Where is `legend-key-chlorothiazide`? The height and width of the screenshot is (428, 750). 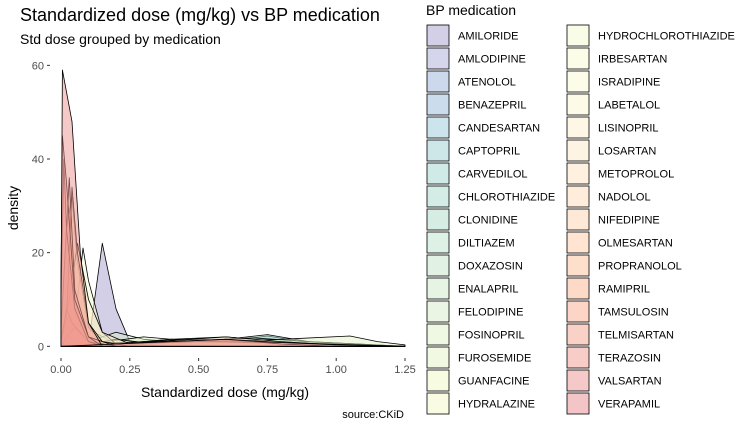
legend-key-chlorothiazide is located at coordinates (438, 196).